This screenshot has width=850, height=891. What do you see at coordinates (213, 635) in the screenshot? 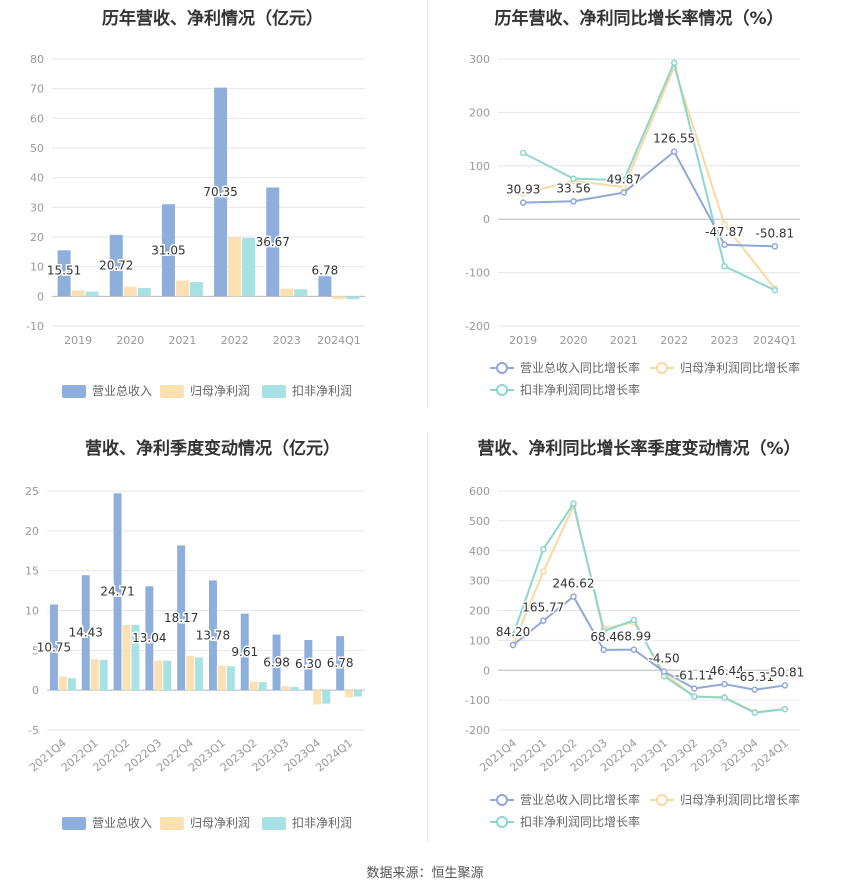
I see `data-label: 13.78` at bounding box center [213, 635].